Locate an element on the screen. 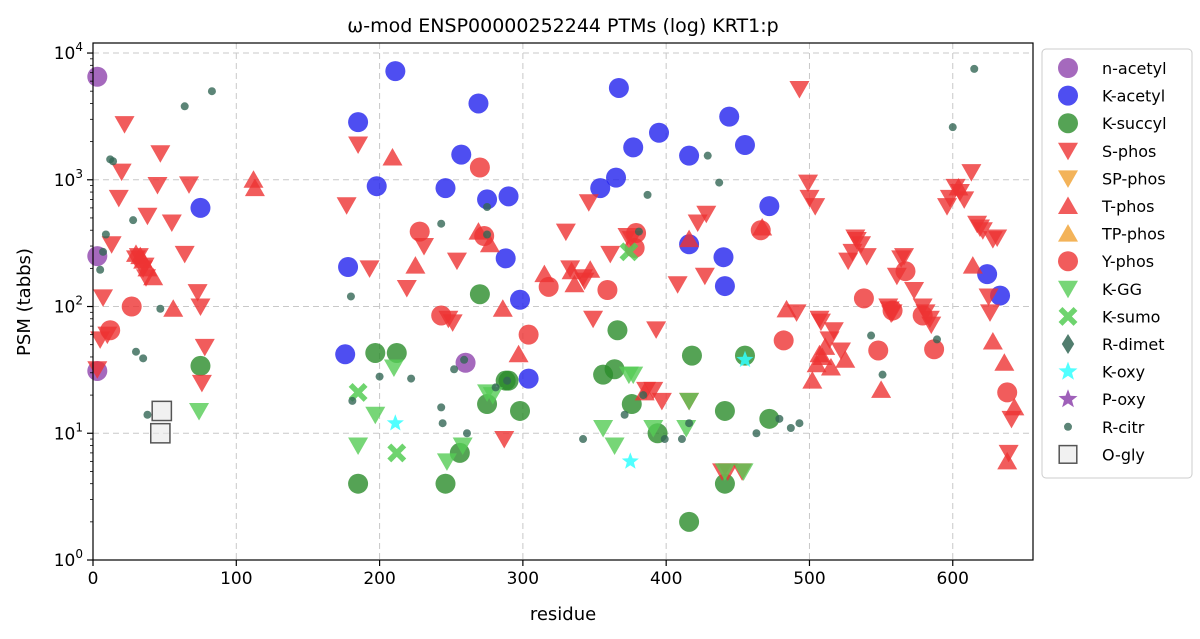 The height and width of the screenshot is (639, 1200). point-k-oxy is located at coordinates (395, 422).